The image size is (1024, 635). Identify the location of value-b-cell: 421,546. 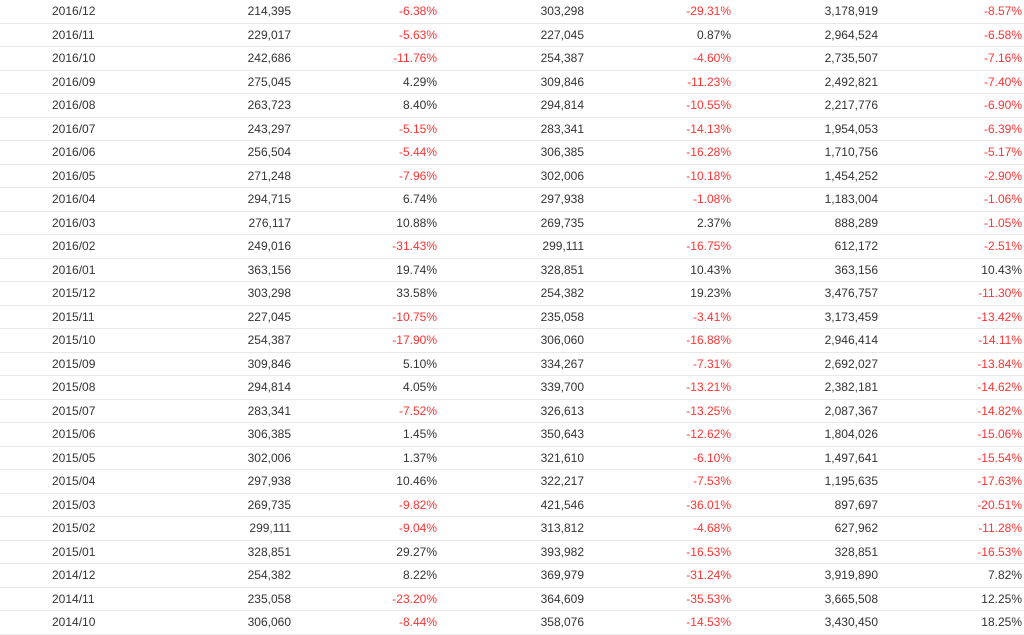
(562, 504).